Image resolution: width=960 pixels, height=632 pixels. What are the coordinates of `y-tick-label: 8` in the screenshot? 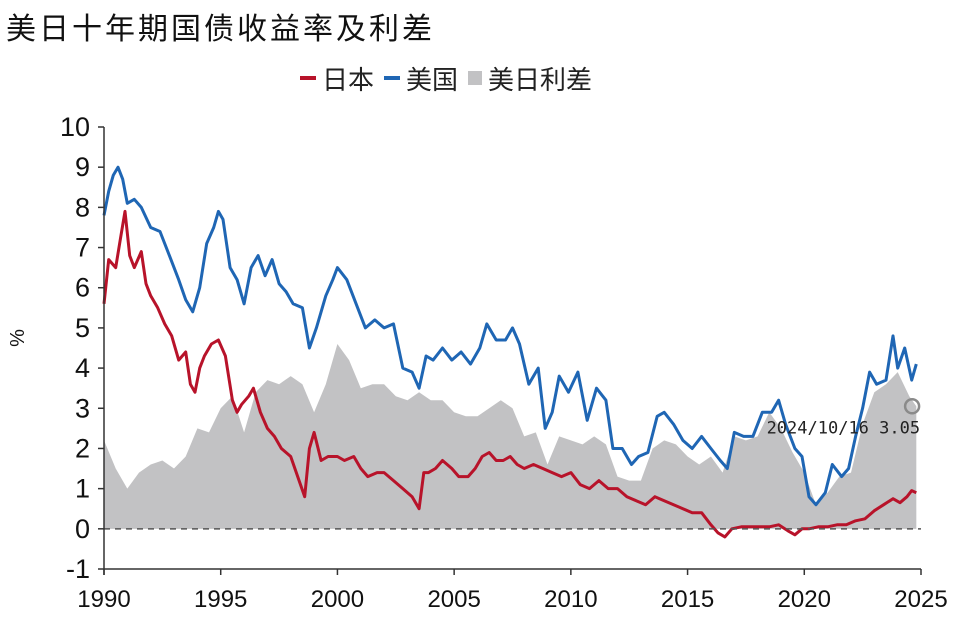 It's located at (82, 207).